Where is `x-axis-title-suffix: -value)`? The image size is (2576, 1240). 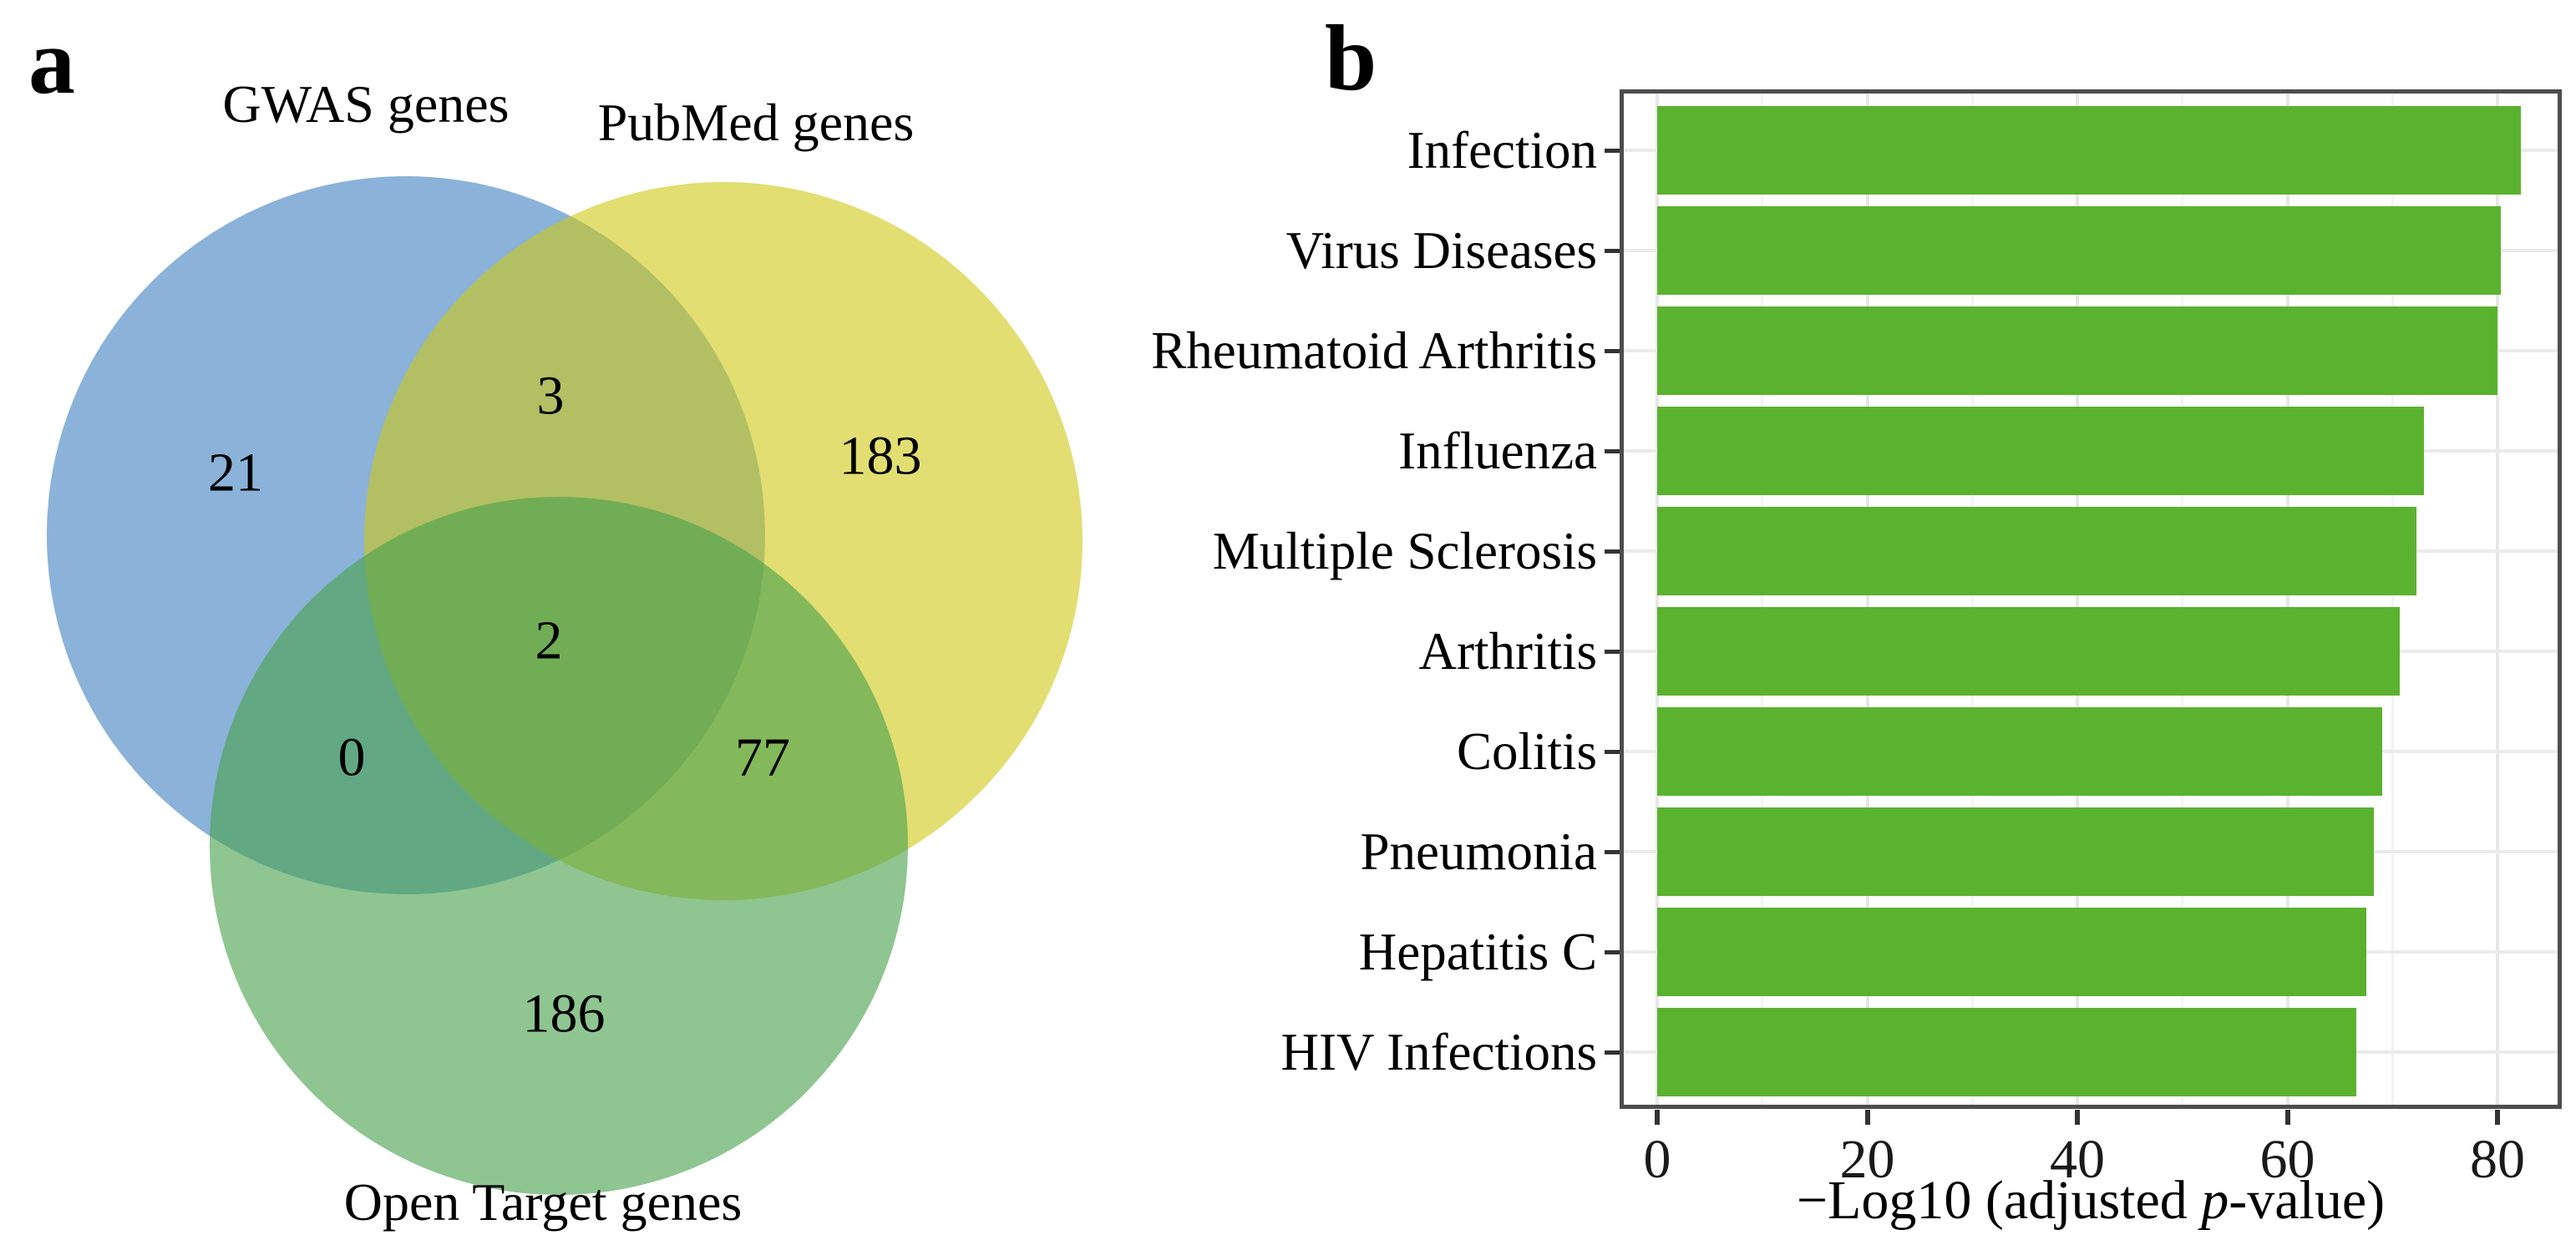 x-axis-title-suffix: -value) is located at coordinates (2307, 1200).